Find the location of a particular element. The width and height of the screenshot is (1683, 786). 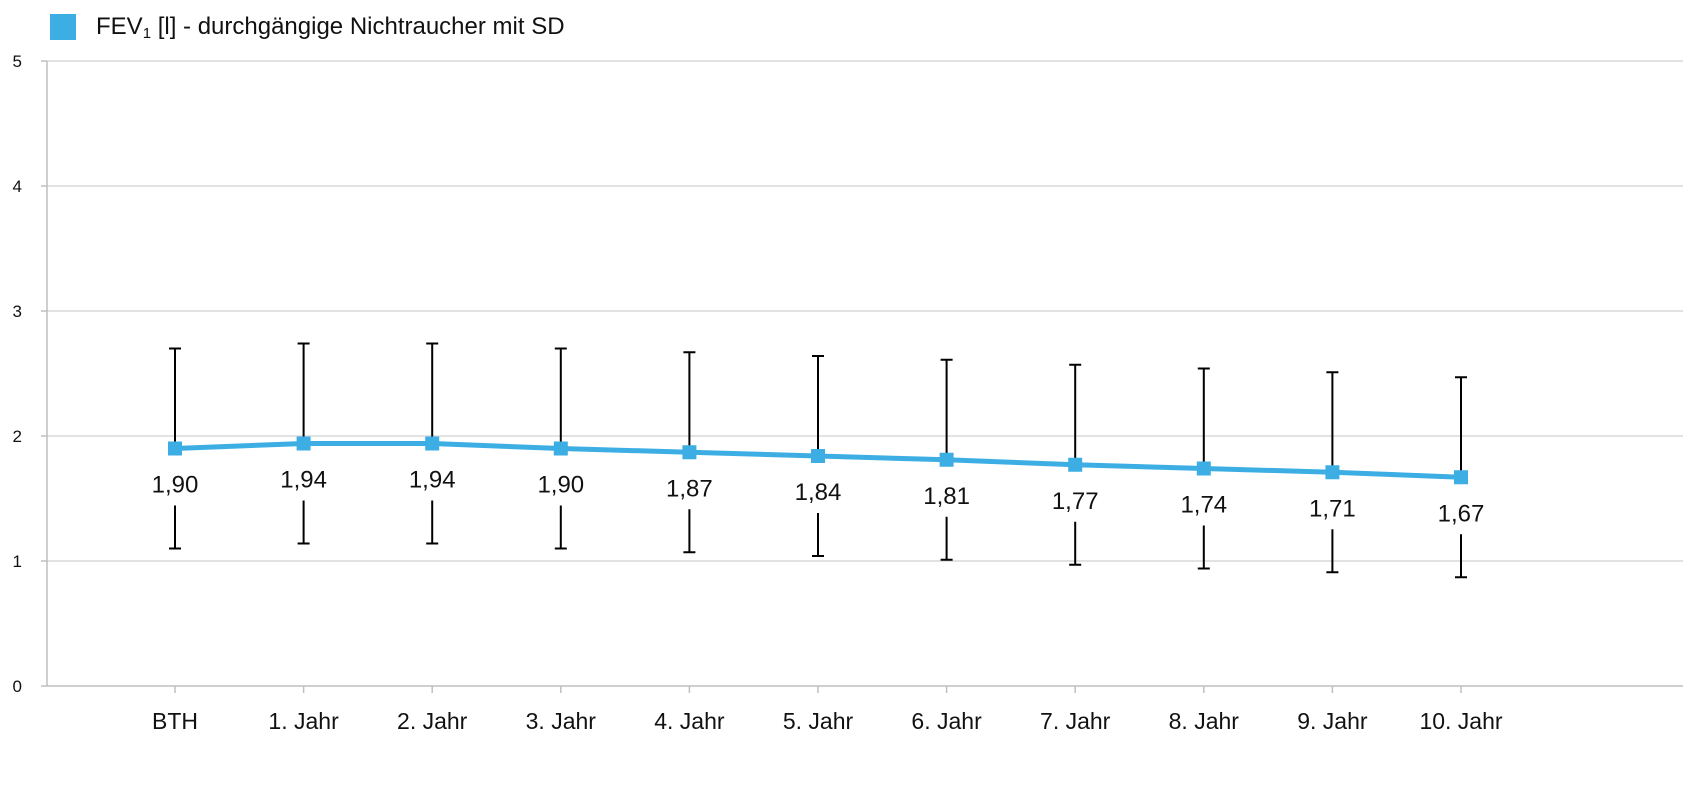

x-tick-label: 4. Jahr is located at coordinates (689, 721).